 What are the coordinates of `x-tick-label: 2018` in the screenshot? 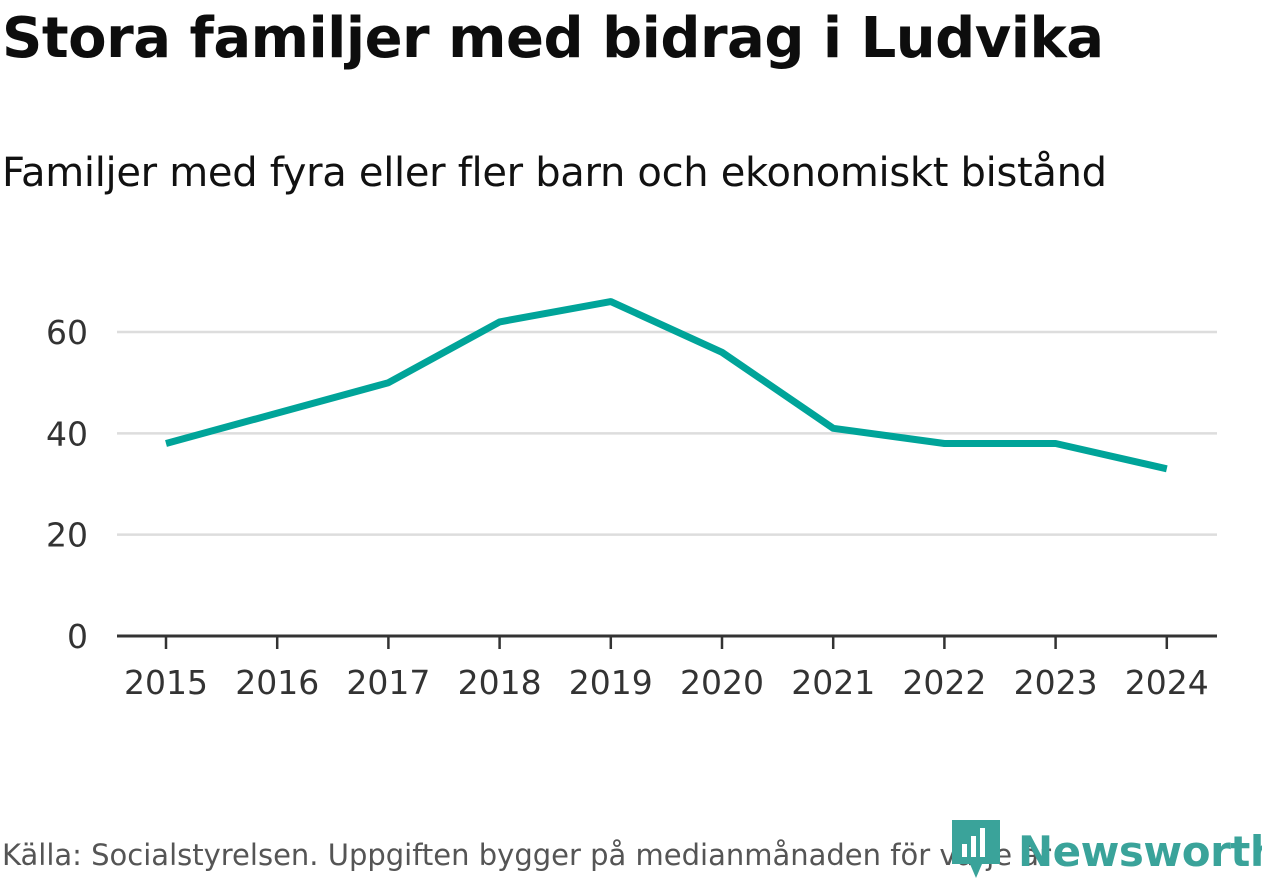 It's located at (500, 682).